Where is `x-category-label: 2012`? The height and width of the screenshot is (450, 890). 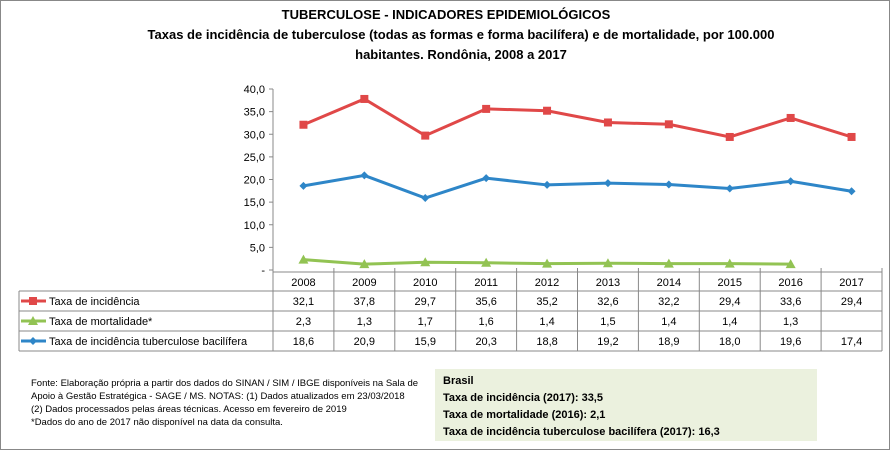
x-category-label: 2012 is located at coordinates (547, 283).